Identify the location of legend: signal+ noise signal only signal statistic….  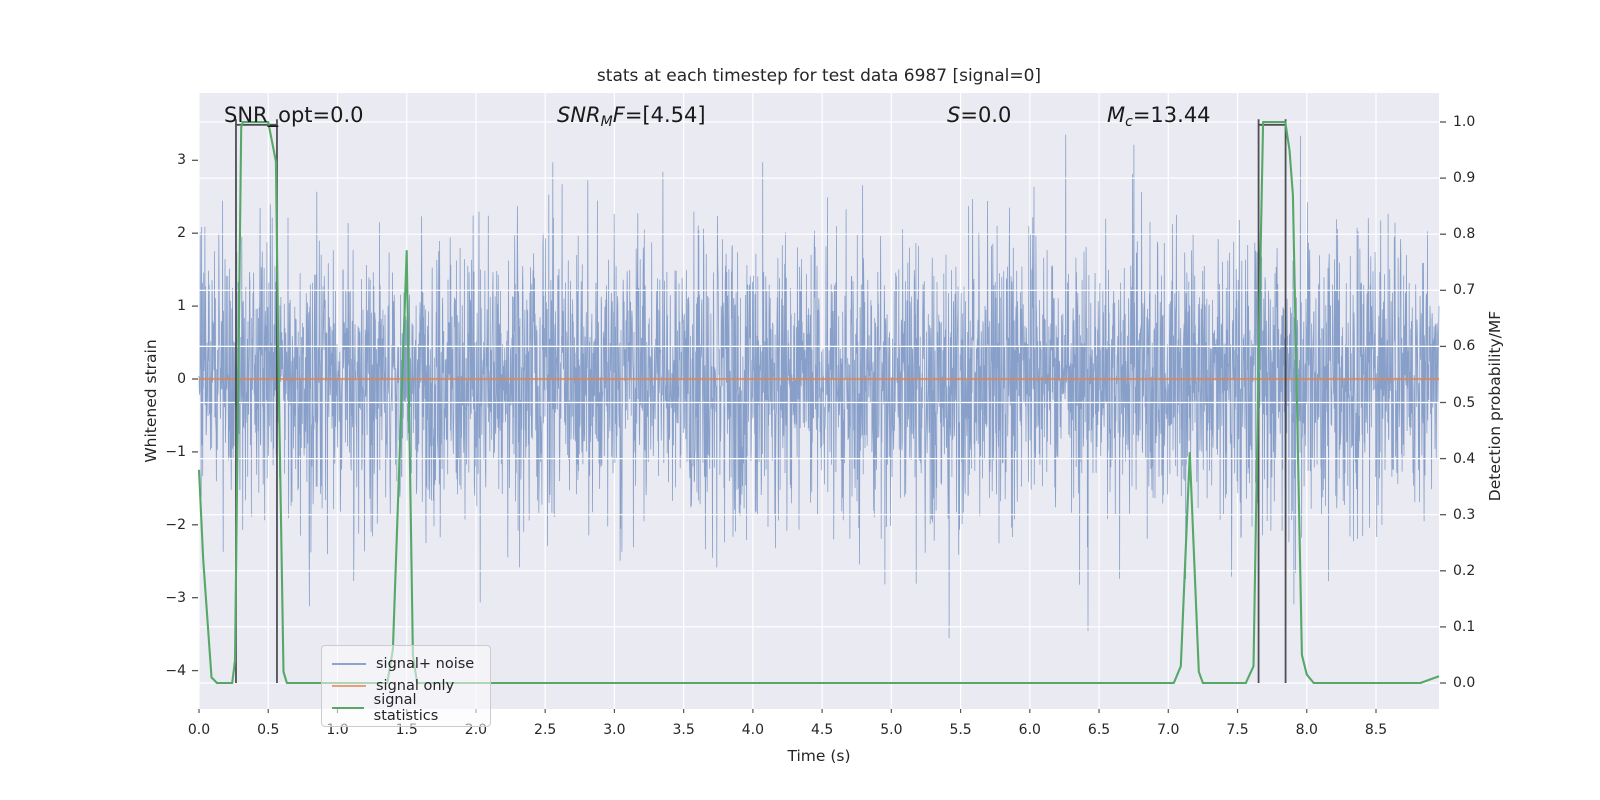
(406, 686).